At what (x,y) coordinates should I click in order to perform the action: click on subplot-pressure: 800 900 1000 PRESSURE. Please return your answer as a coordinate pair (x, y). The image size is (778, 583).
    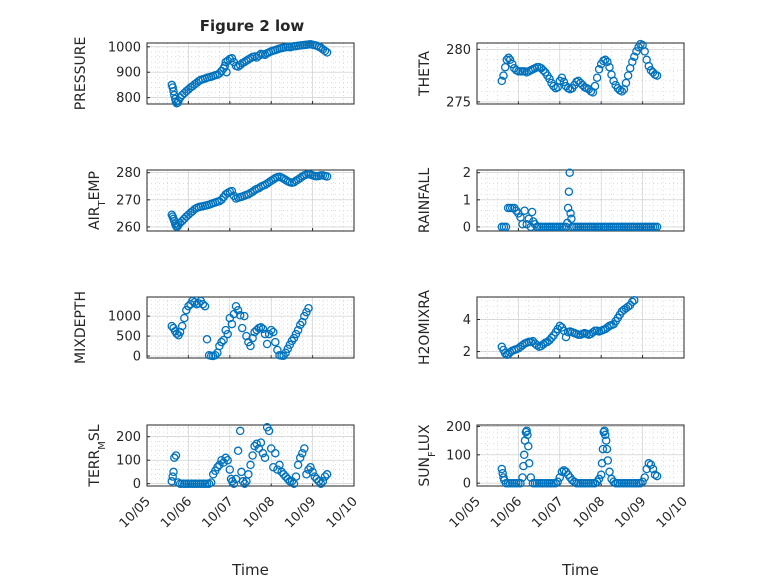
    Looking at the image, I should click on (214, 73).